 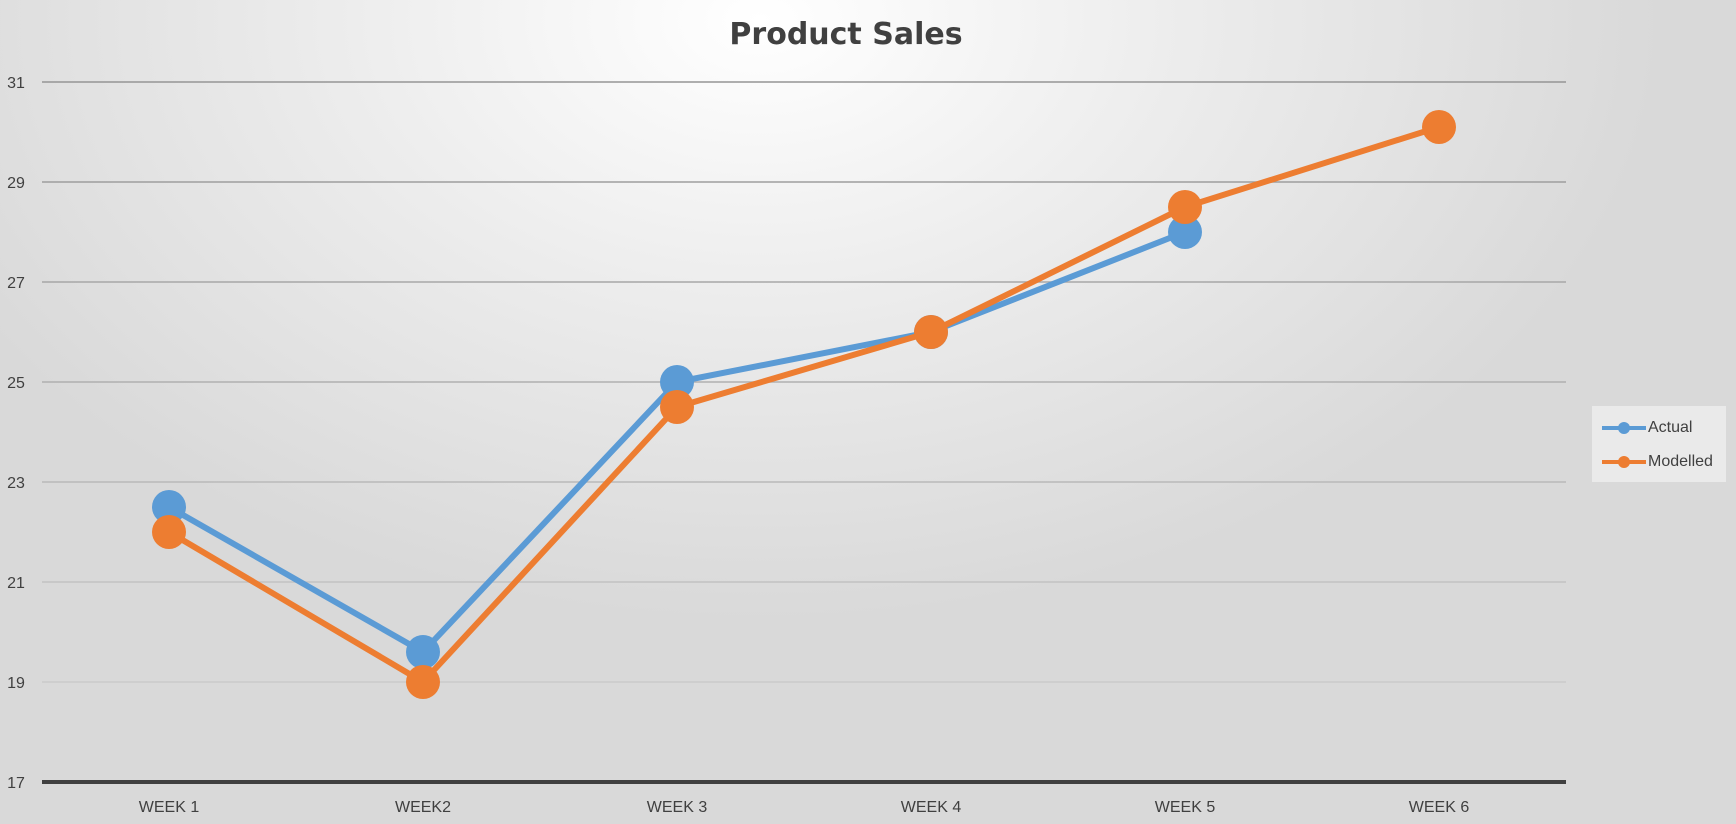 I want to click on y-tick-label: 17, so click(x=16, y=783).